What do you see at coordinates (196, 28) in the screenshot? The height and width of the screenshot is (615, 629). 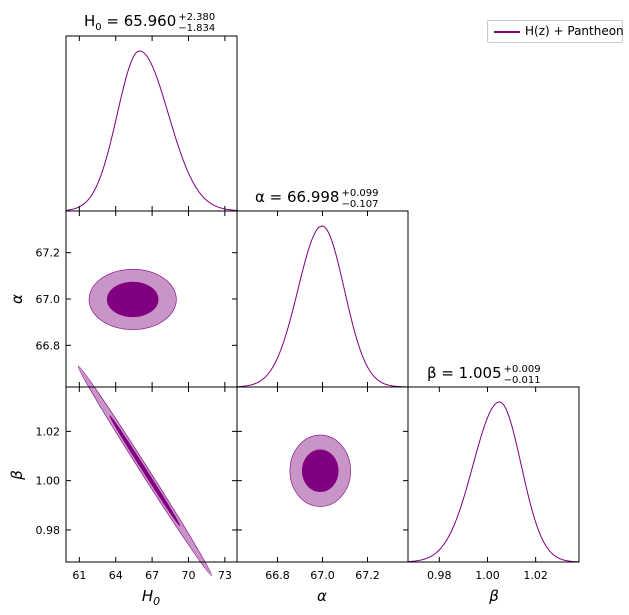 I see `title-minus-H0: −1.834` at bounding box center [196, 28].